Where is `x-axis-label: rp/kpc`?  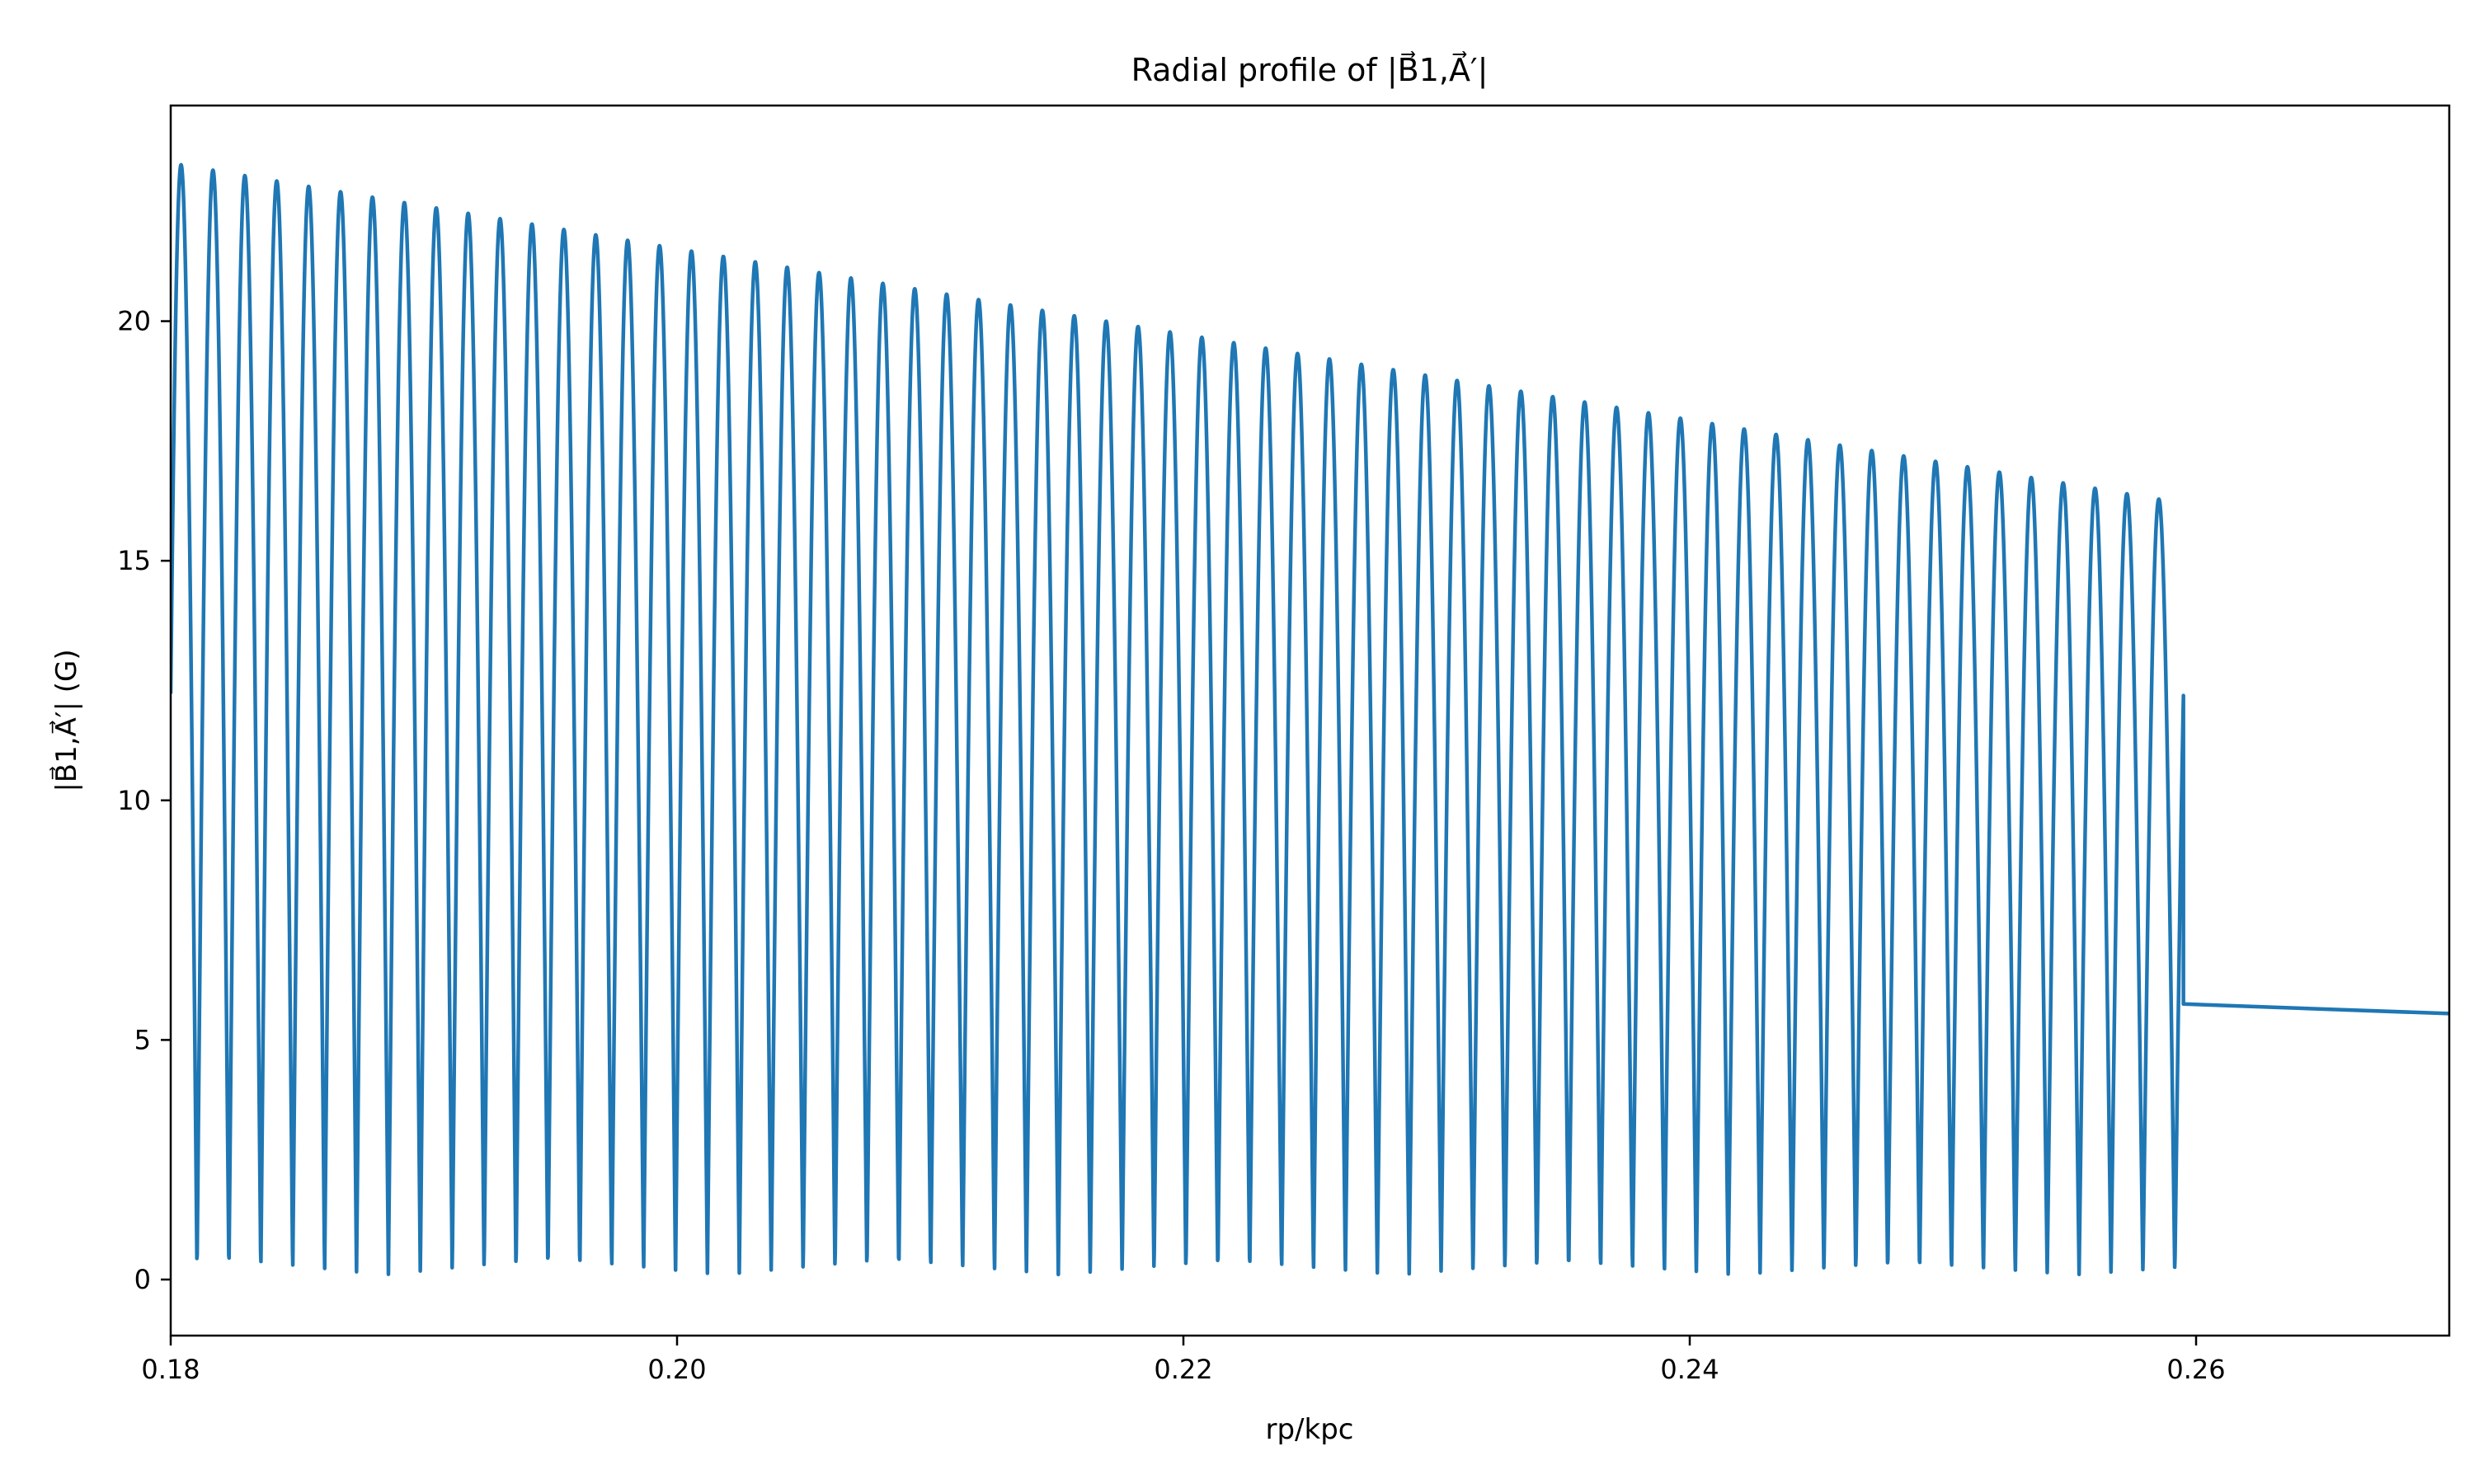
x-axis-label: rp/kpc is located at coordinates (1310, 1429).